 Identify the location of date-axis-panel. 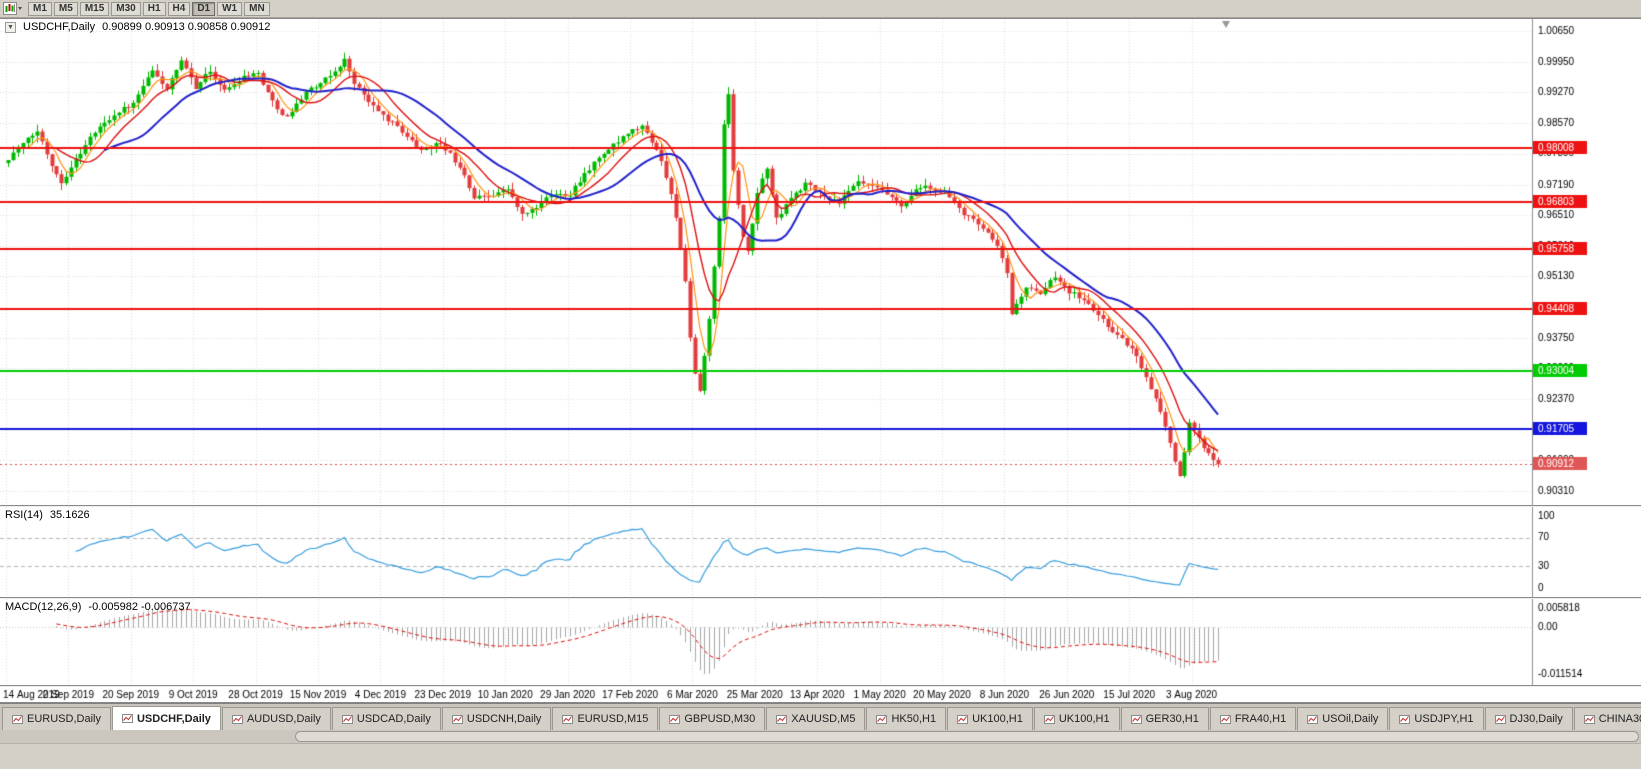
(820, 694).